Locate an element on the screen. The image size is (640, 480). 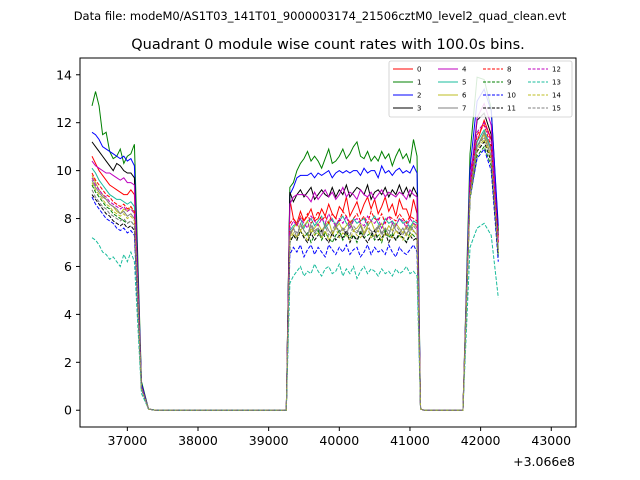
x-axis: 37000 38000 39000 40000 41000 42000 43000 is located at coordinates (339, 437).